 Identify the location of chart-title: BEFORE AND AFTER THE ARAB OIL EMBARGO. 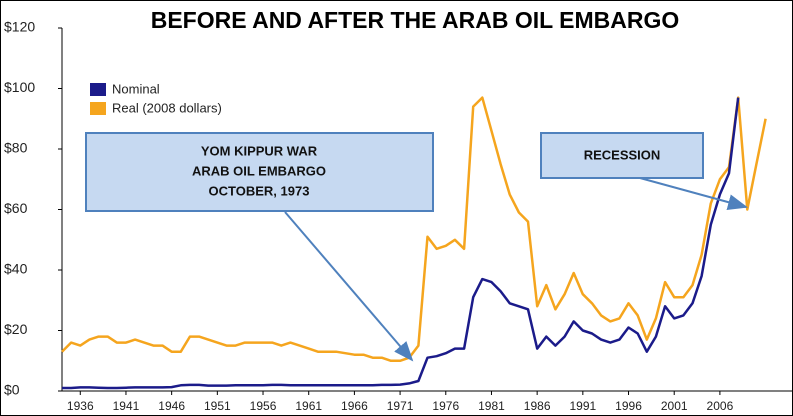
(415, 20).